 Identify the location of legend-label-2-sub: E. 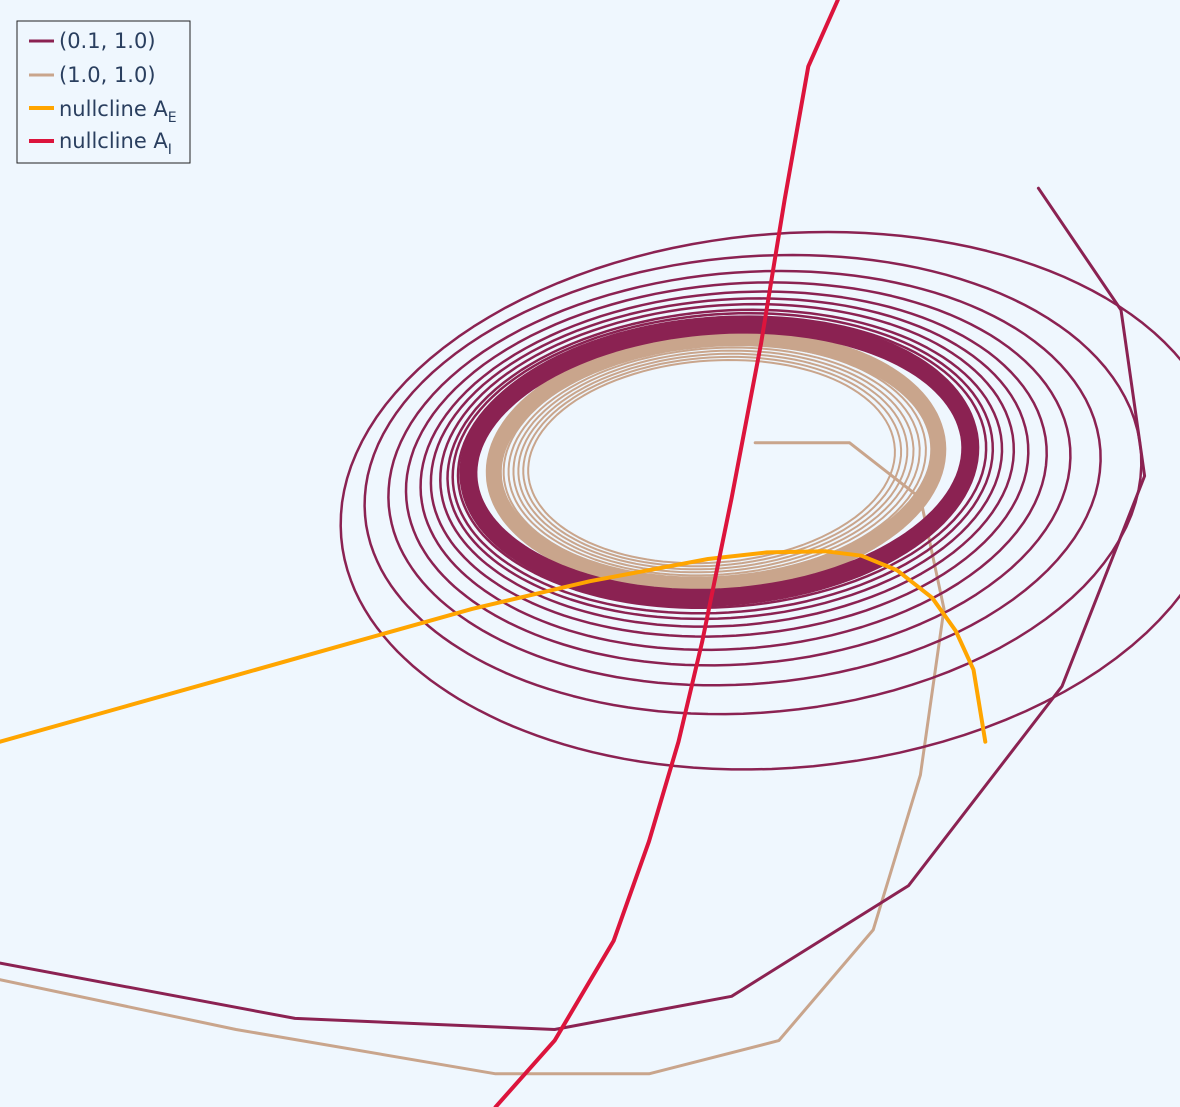
(172, 118).